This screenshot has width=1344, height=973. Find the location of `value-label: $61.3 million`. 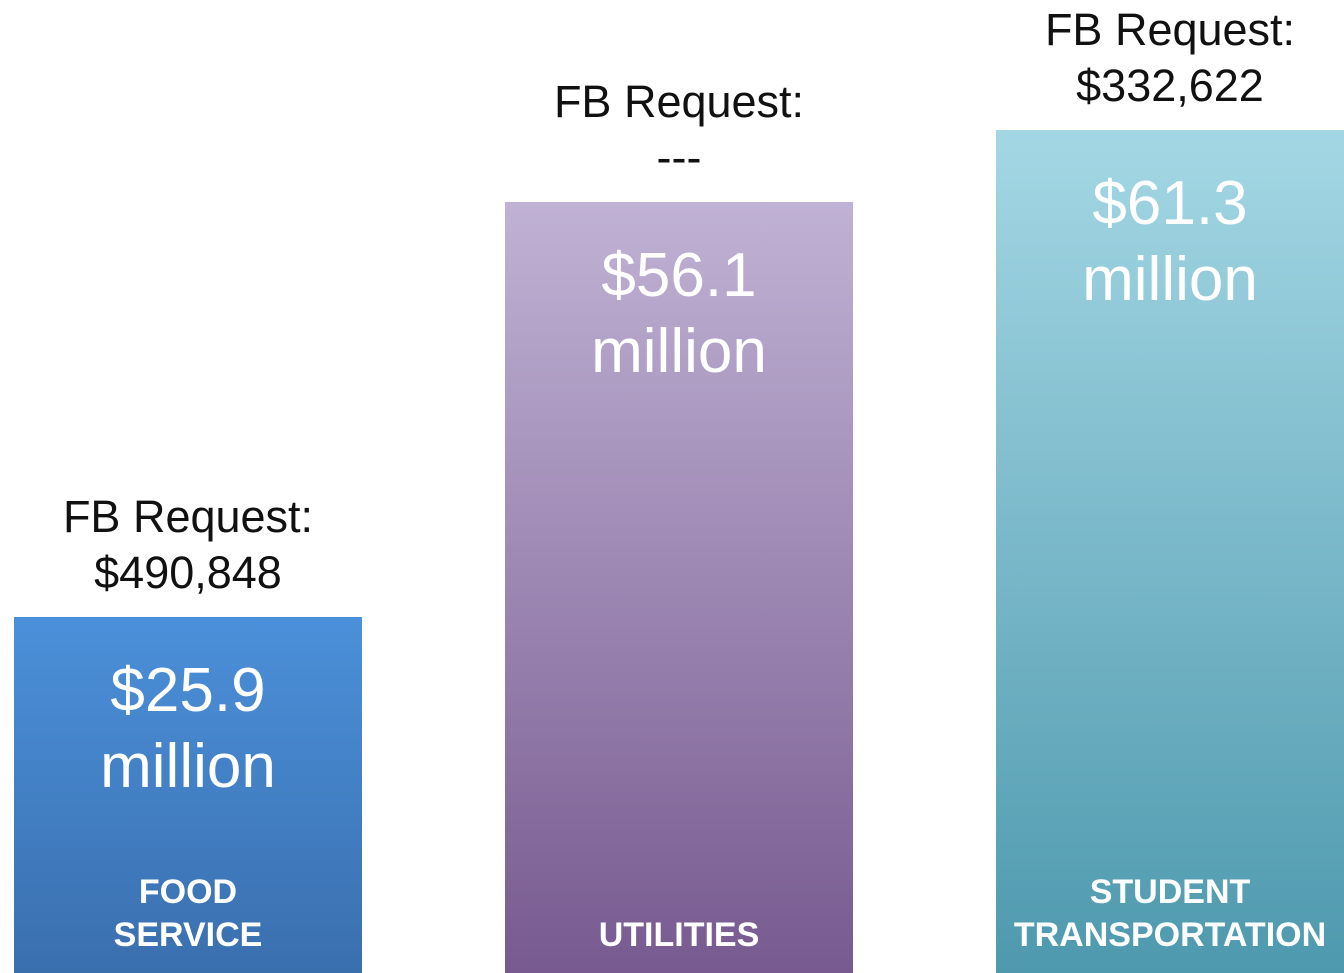

value-label: $61.3 million is located at coordinates (1170, 241).